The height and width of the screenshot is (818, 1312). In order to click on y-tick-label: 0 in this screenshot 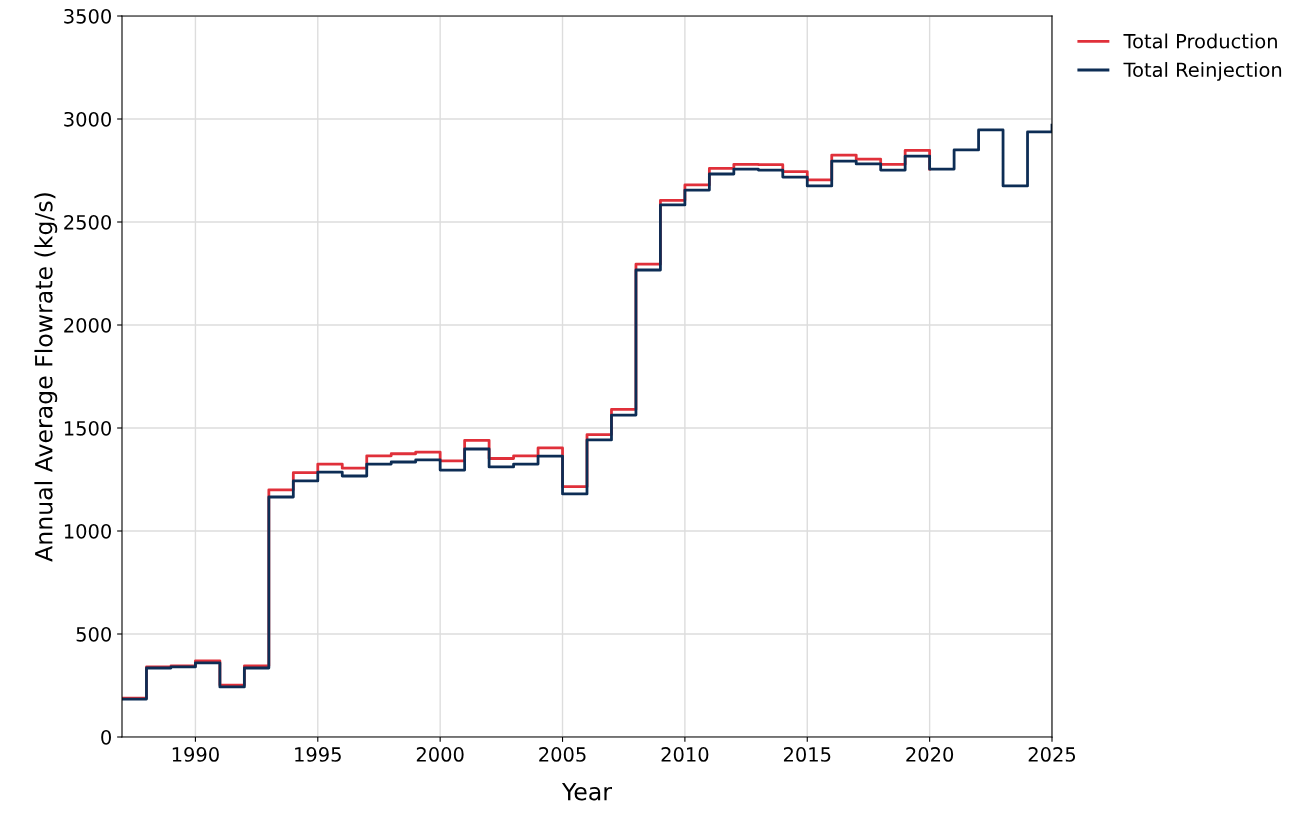, I will do `click(106, 737)`.